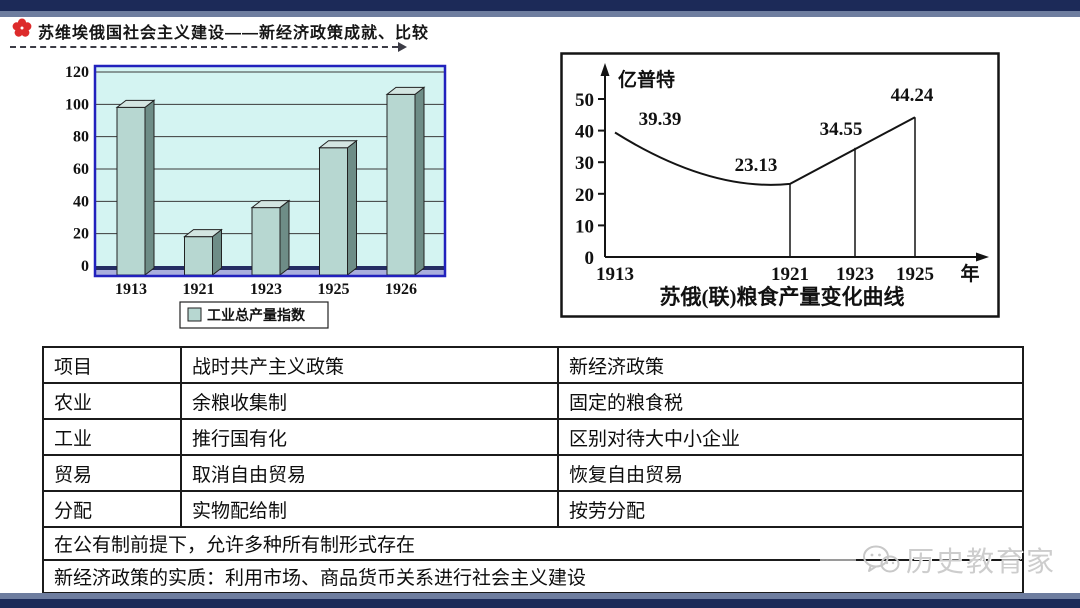 Image resolution: width=1080 pixels, height=608 pixels. Describe the element at coordinates (969, 273) in the screenshot. I see `x-axis-unit: 年` at that location.